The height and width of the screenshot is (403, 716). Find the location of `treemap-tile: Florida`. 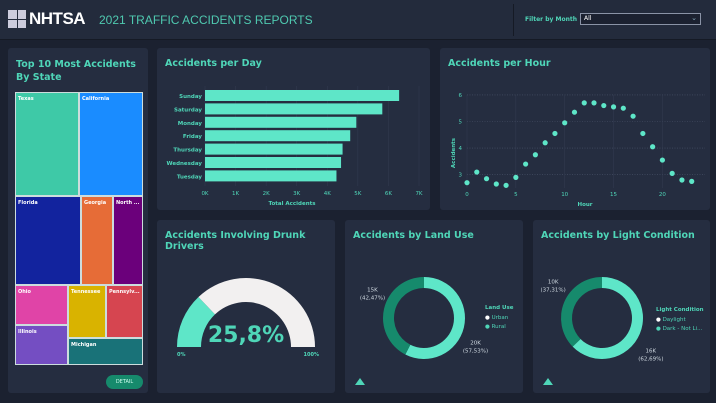

treemap-tile: Florida is located at coordinates (48, 240).